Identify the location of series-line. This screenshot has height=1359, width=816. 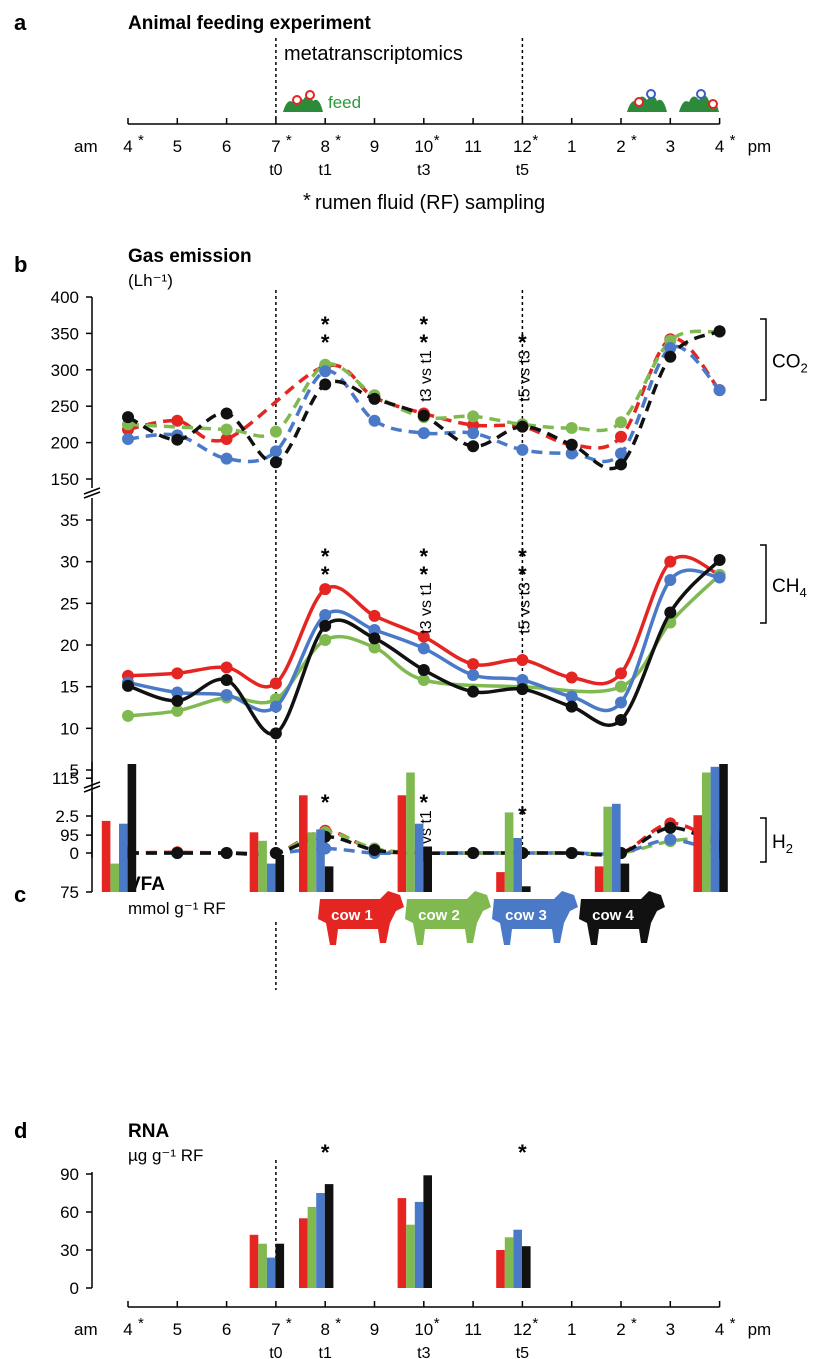
(423, 383).